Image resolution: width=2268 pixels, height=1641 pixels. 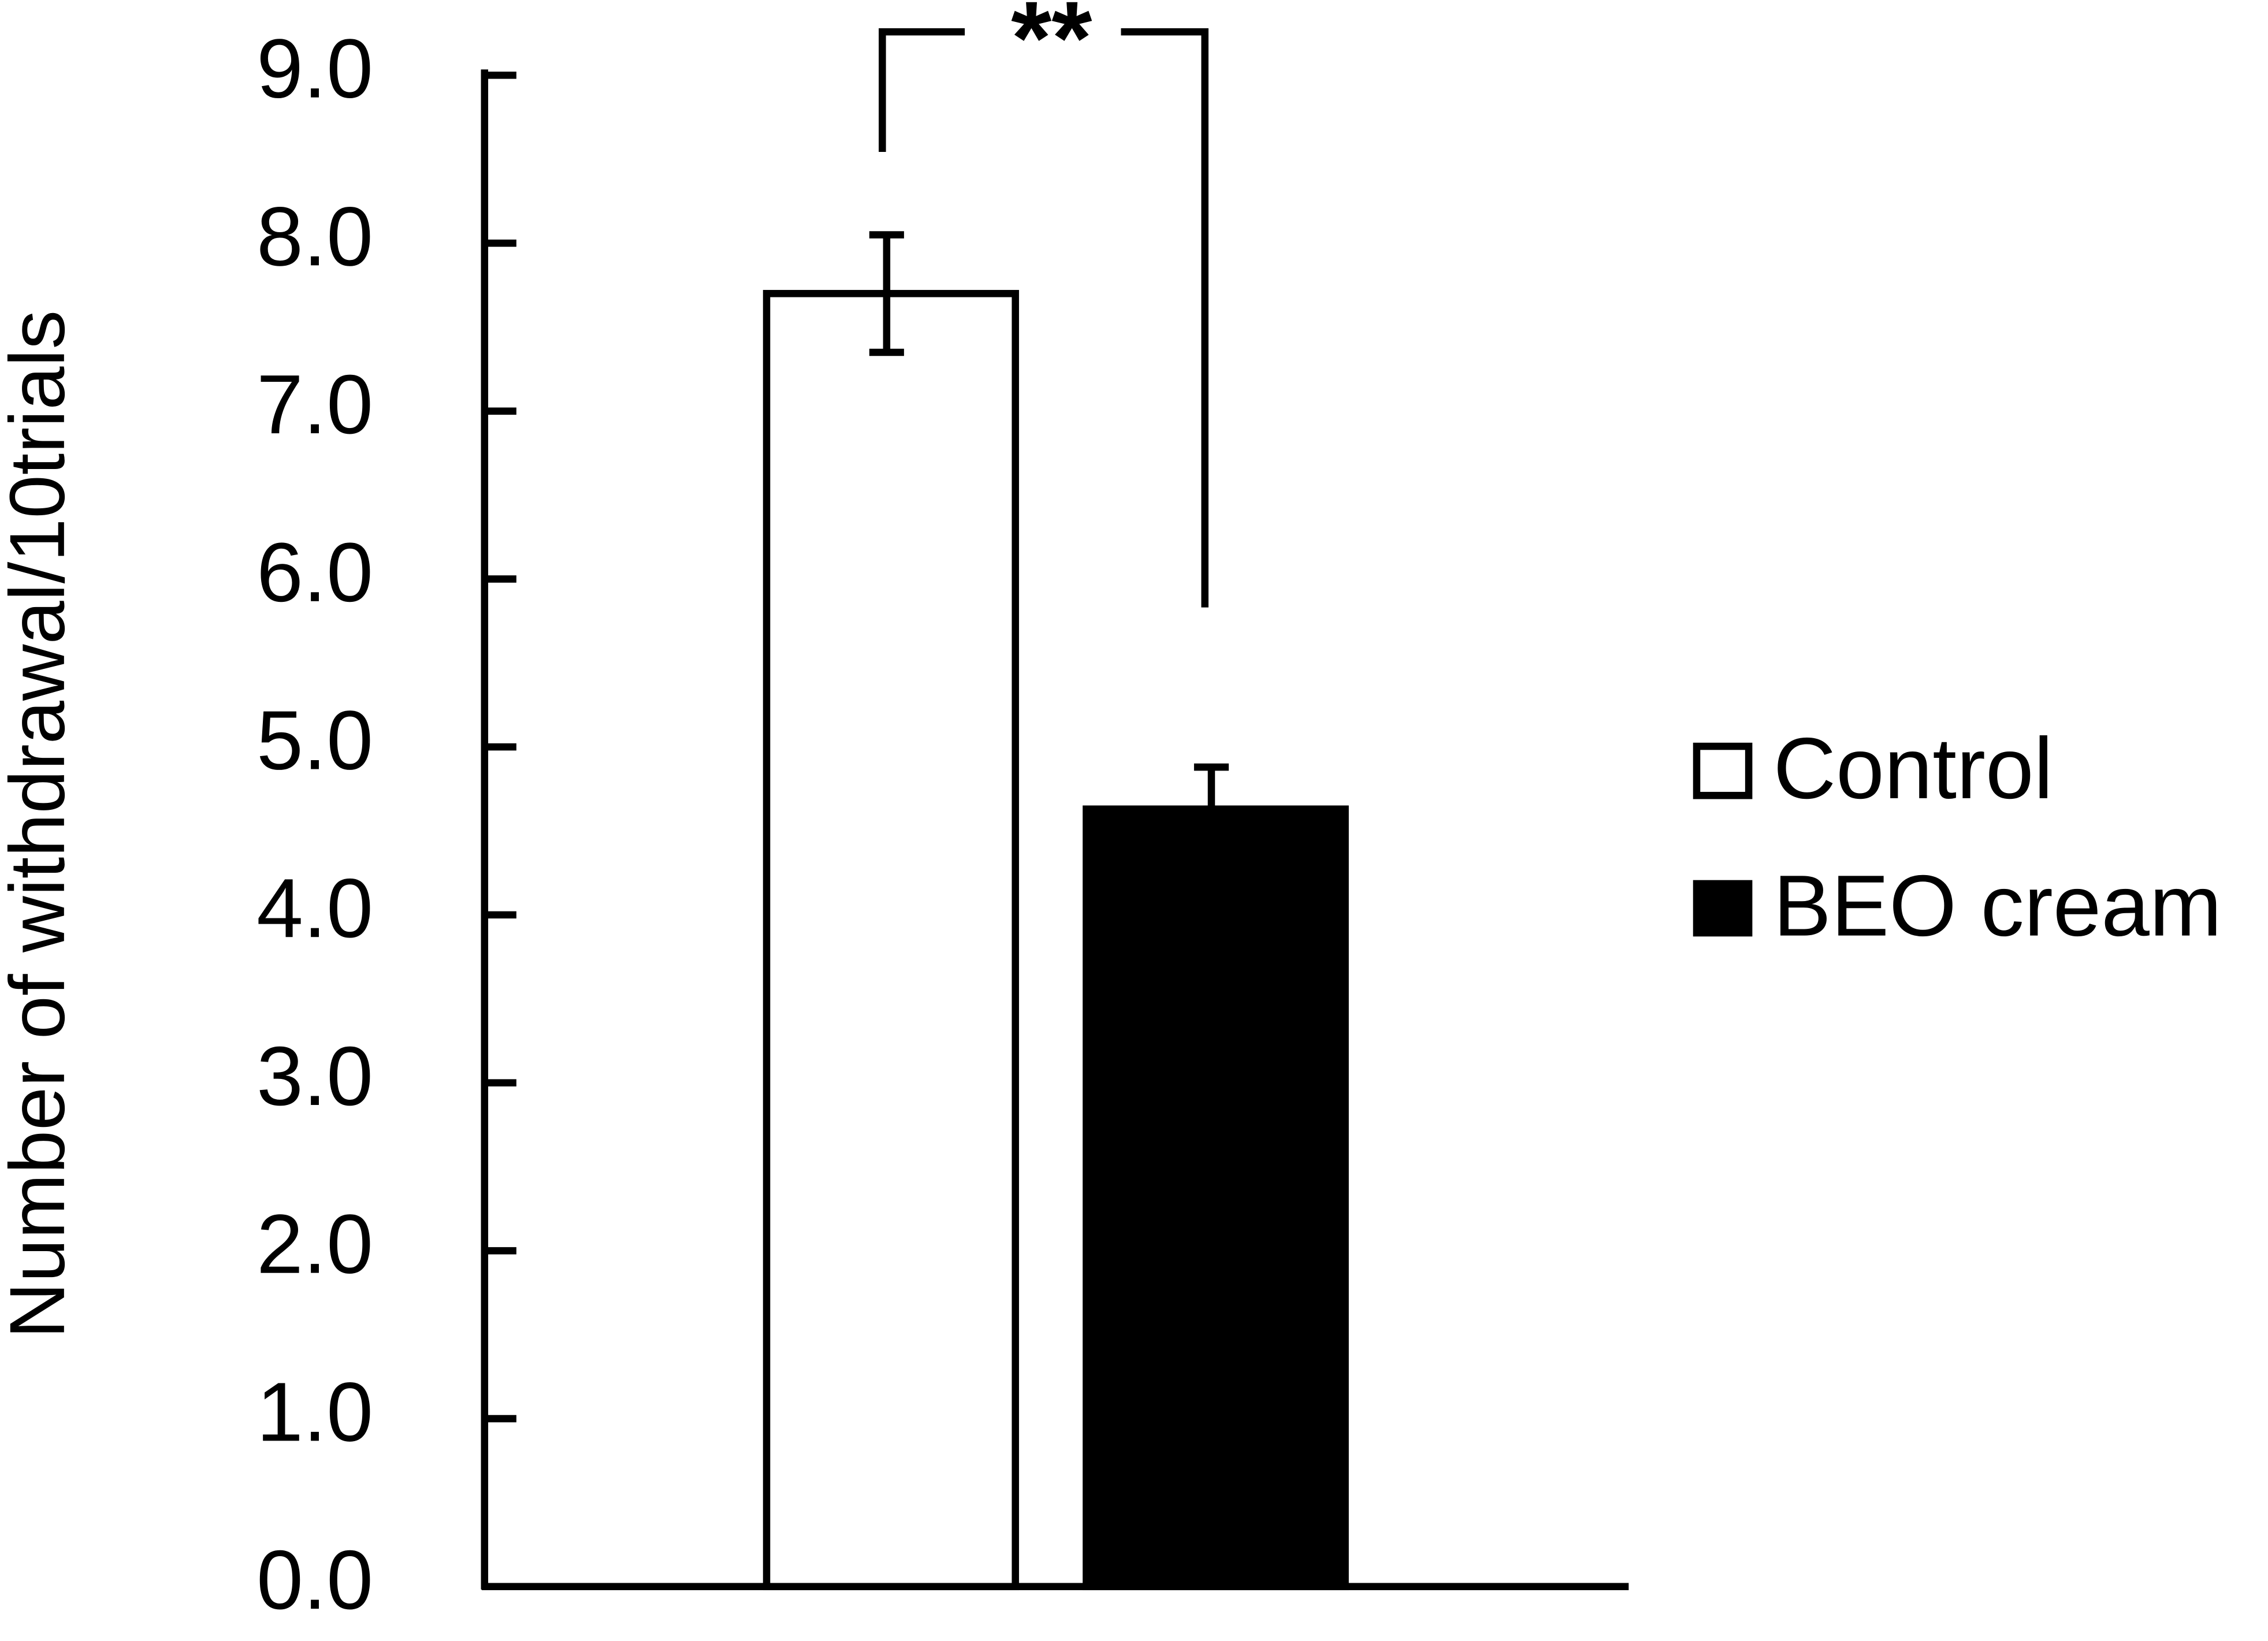 I want to click on y-tick-label: 5.0, so click(x=314, y=740).